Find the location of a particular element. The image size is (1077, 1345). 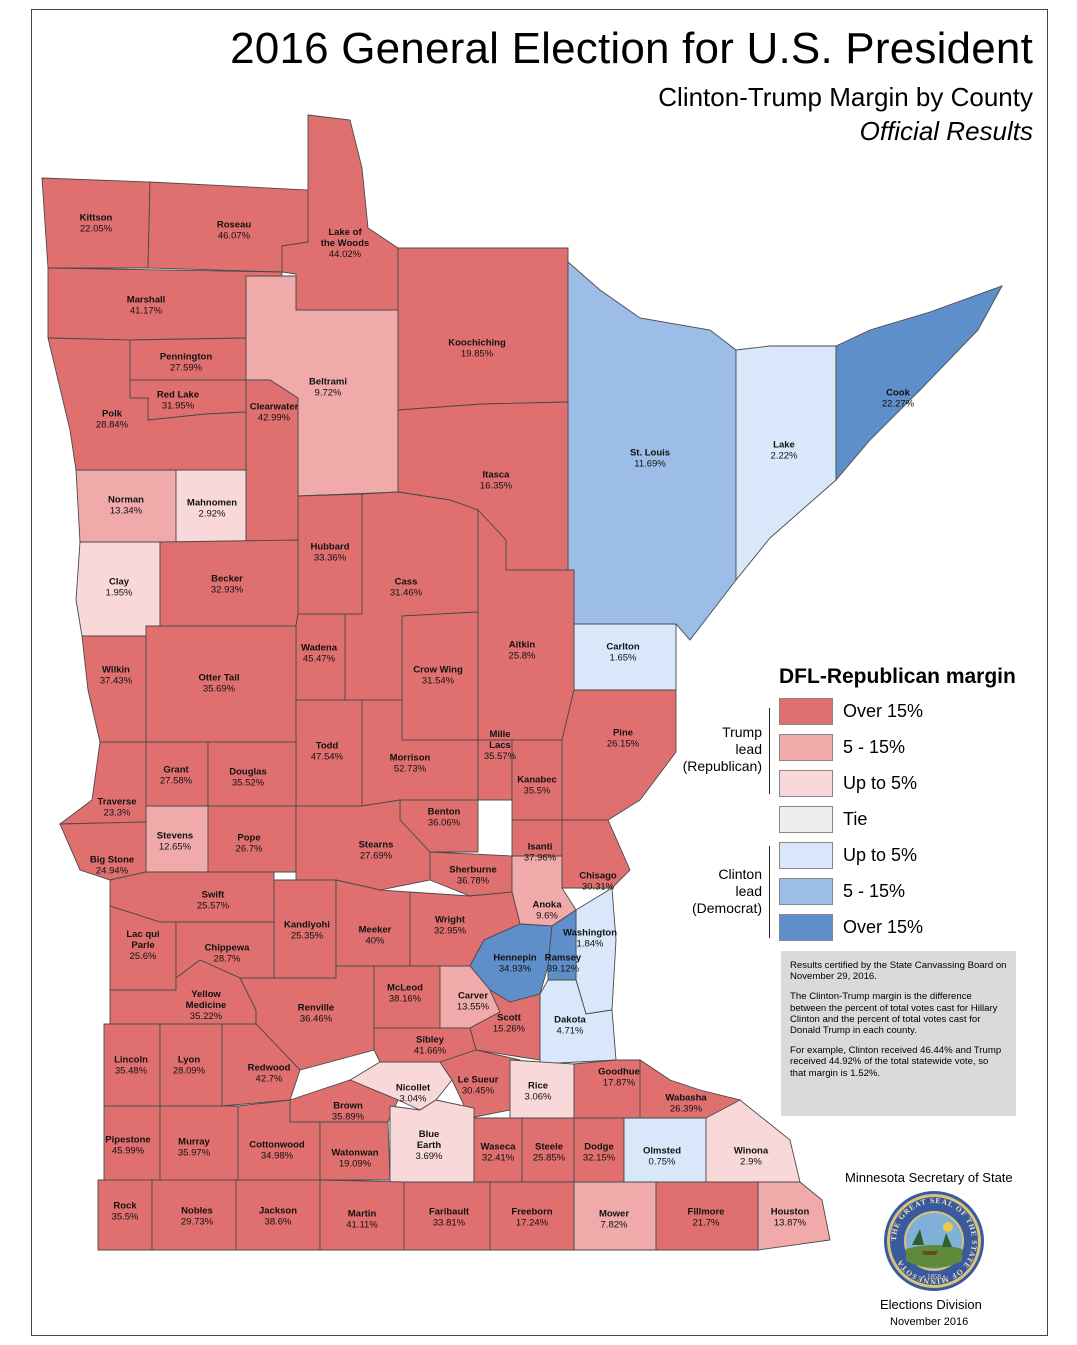

legend-group-bracket is located at coordinates (769, 892).